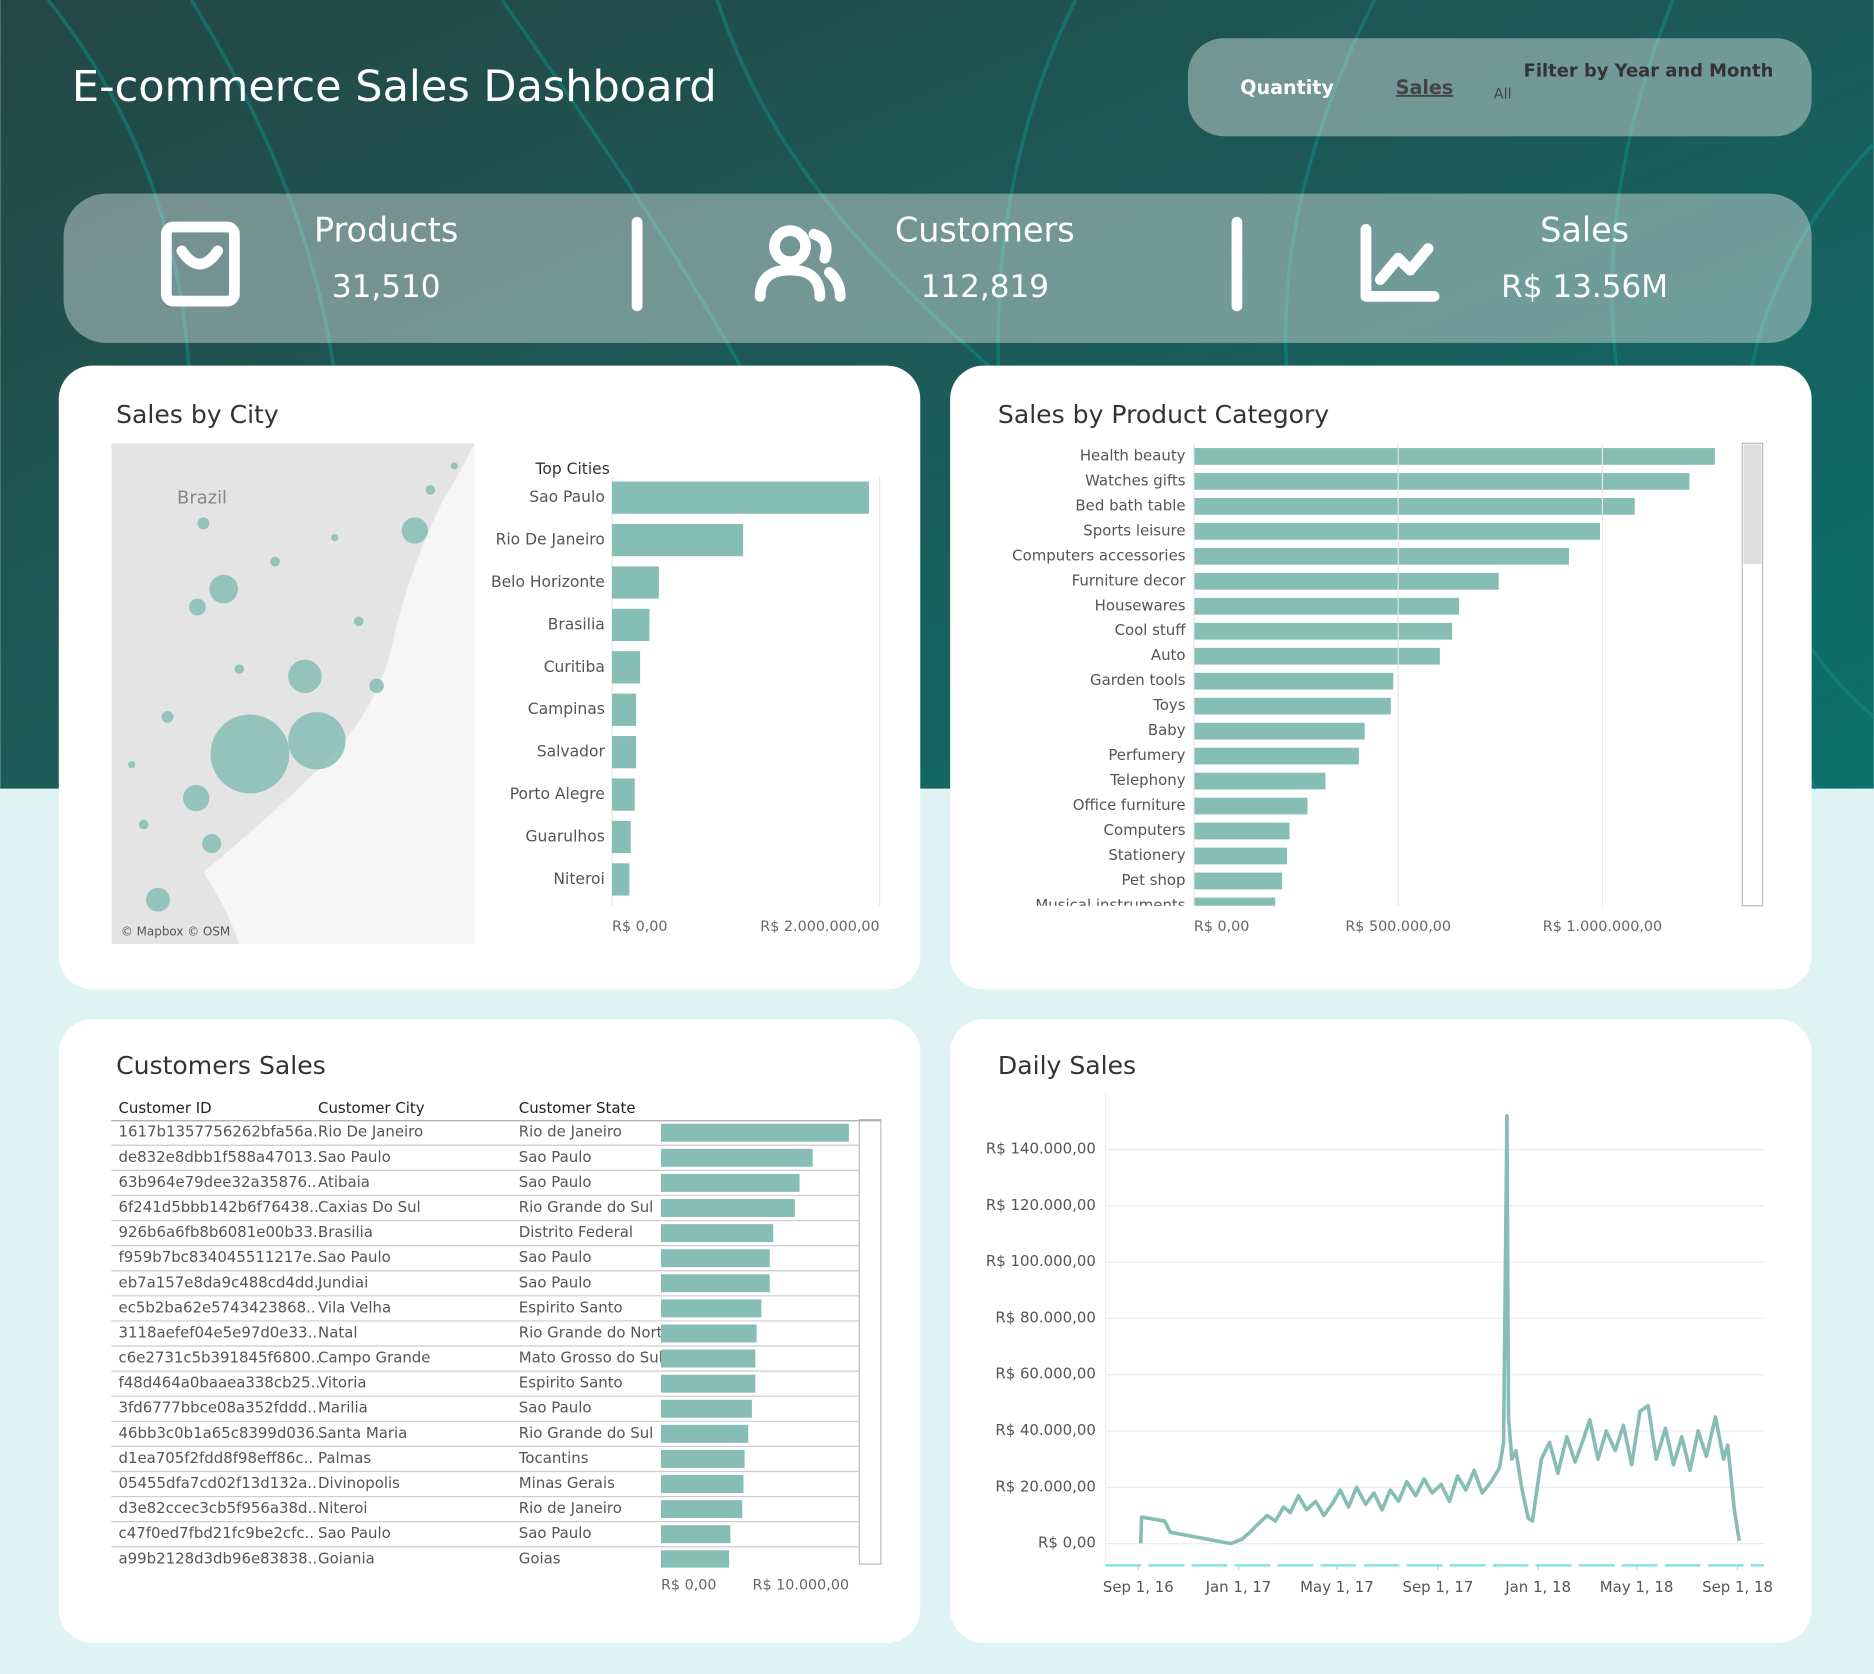 The image size is (1874, 1674). Describe the element at coordinates (221, 1065) in the screenshot. I see `panel-title: Customers Sales` at that location.